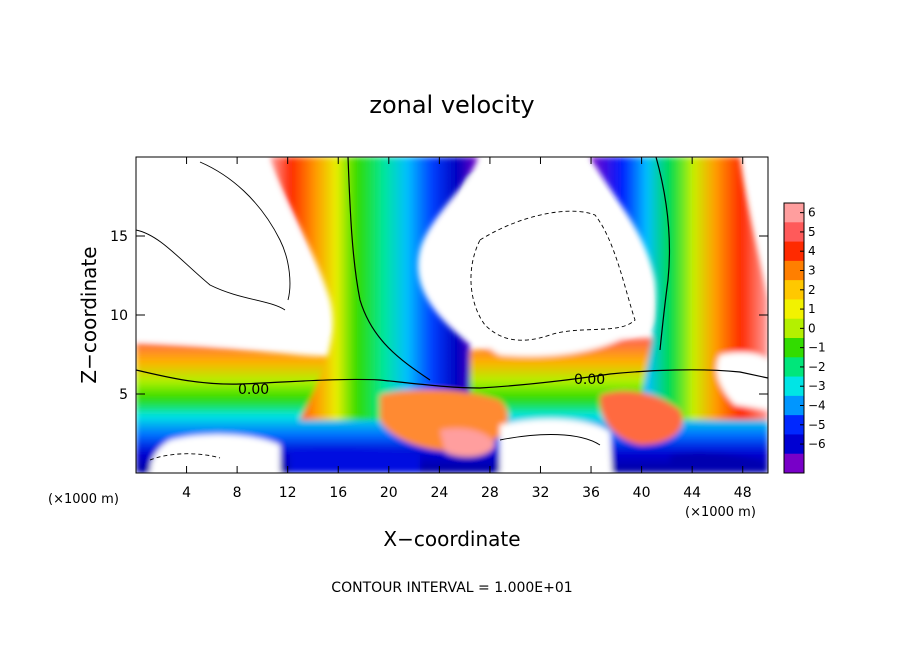 The height and width of the screenshot is (654, 904). Describe the element at coordinates (89, 314) in the screenshot. I see `y-axis-label: Z−coordinate` at that location.